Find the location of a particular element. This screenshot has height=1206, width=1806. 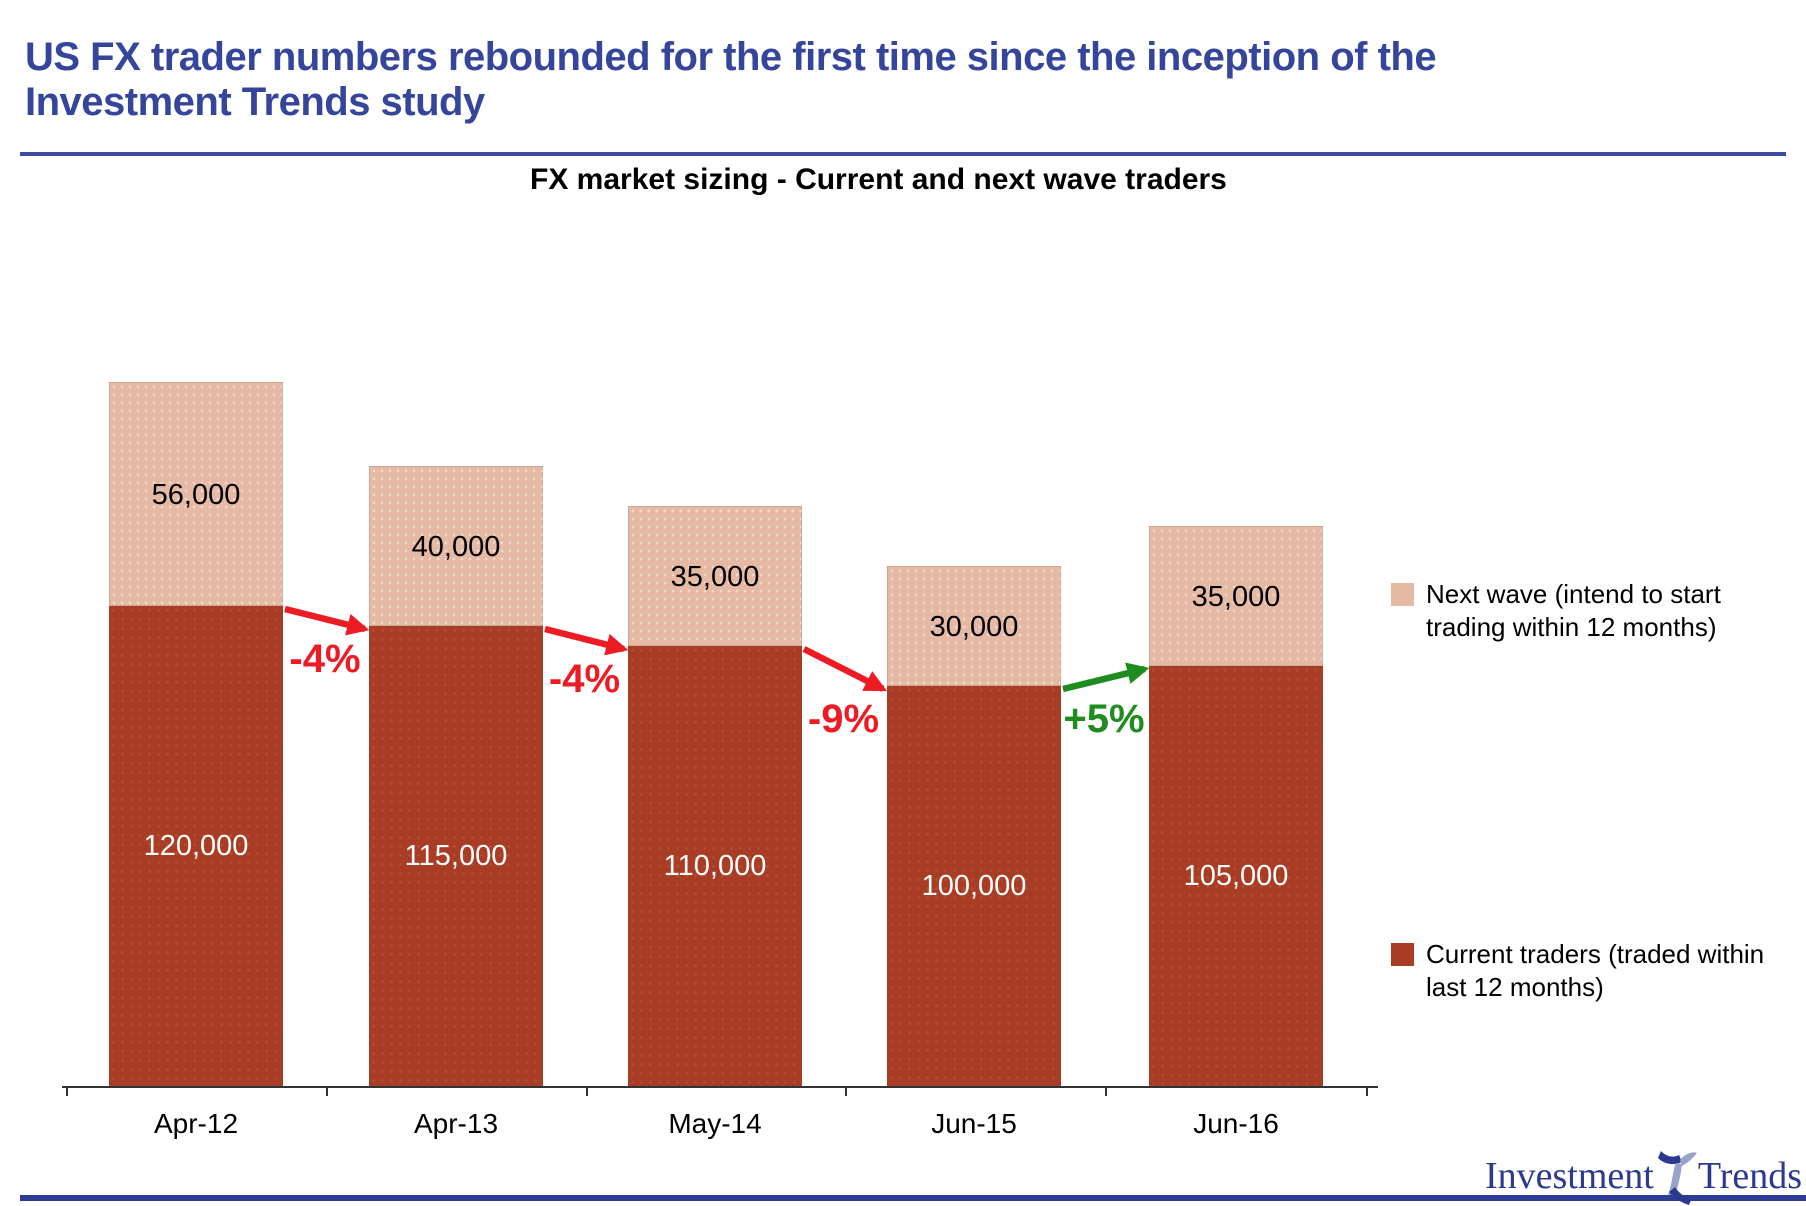

next-wave-segment-Apr-12: 56,000 is located at coordinates (196, 494).